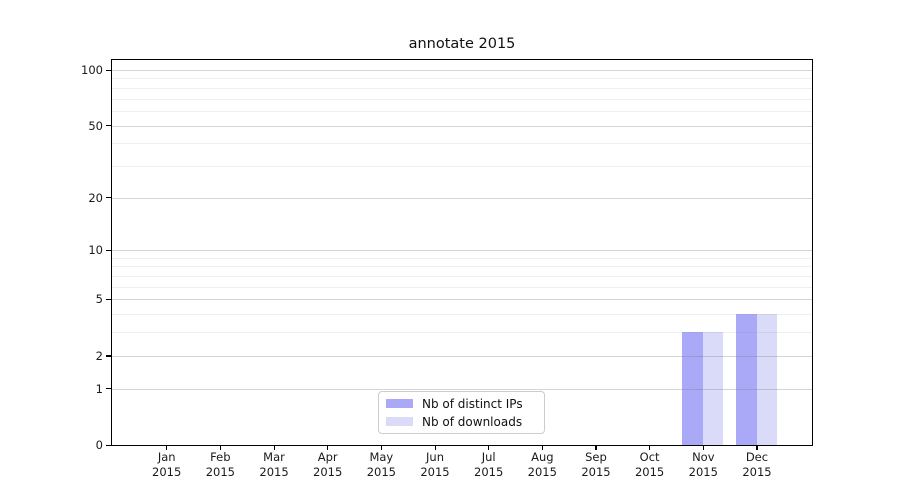  Describe the element at coordinates (328, 464) in the screenshot. I see `xtick-label-apr: Apr 2015` at that location.